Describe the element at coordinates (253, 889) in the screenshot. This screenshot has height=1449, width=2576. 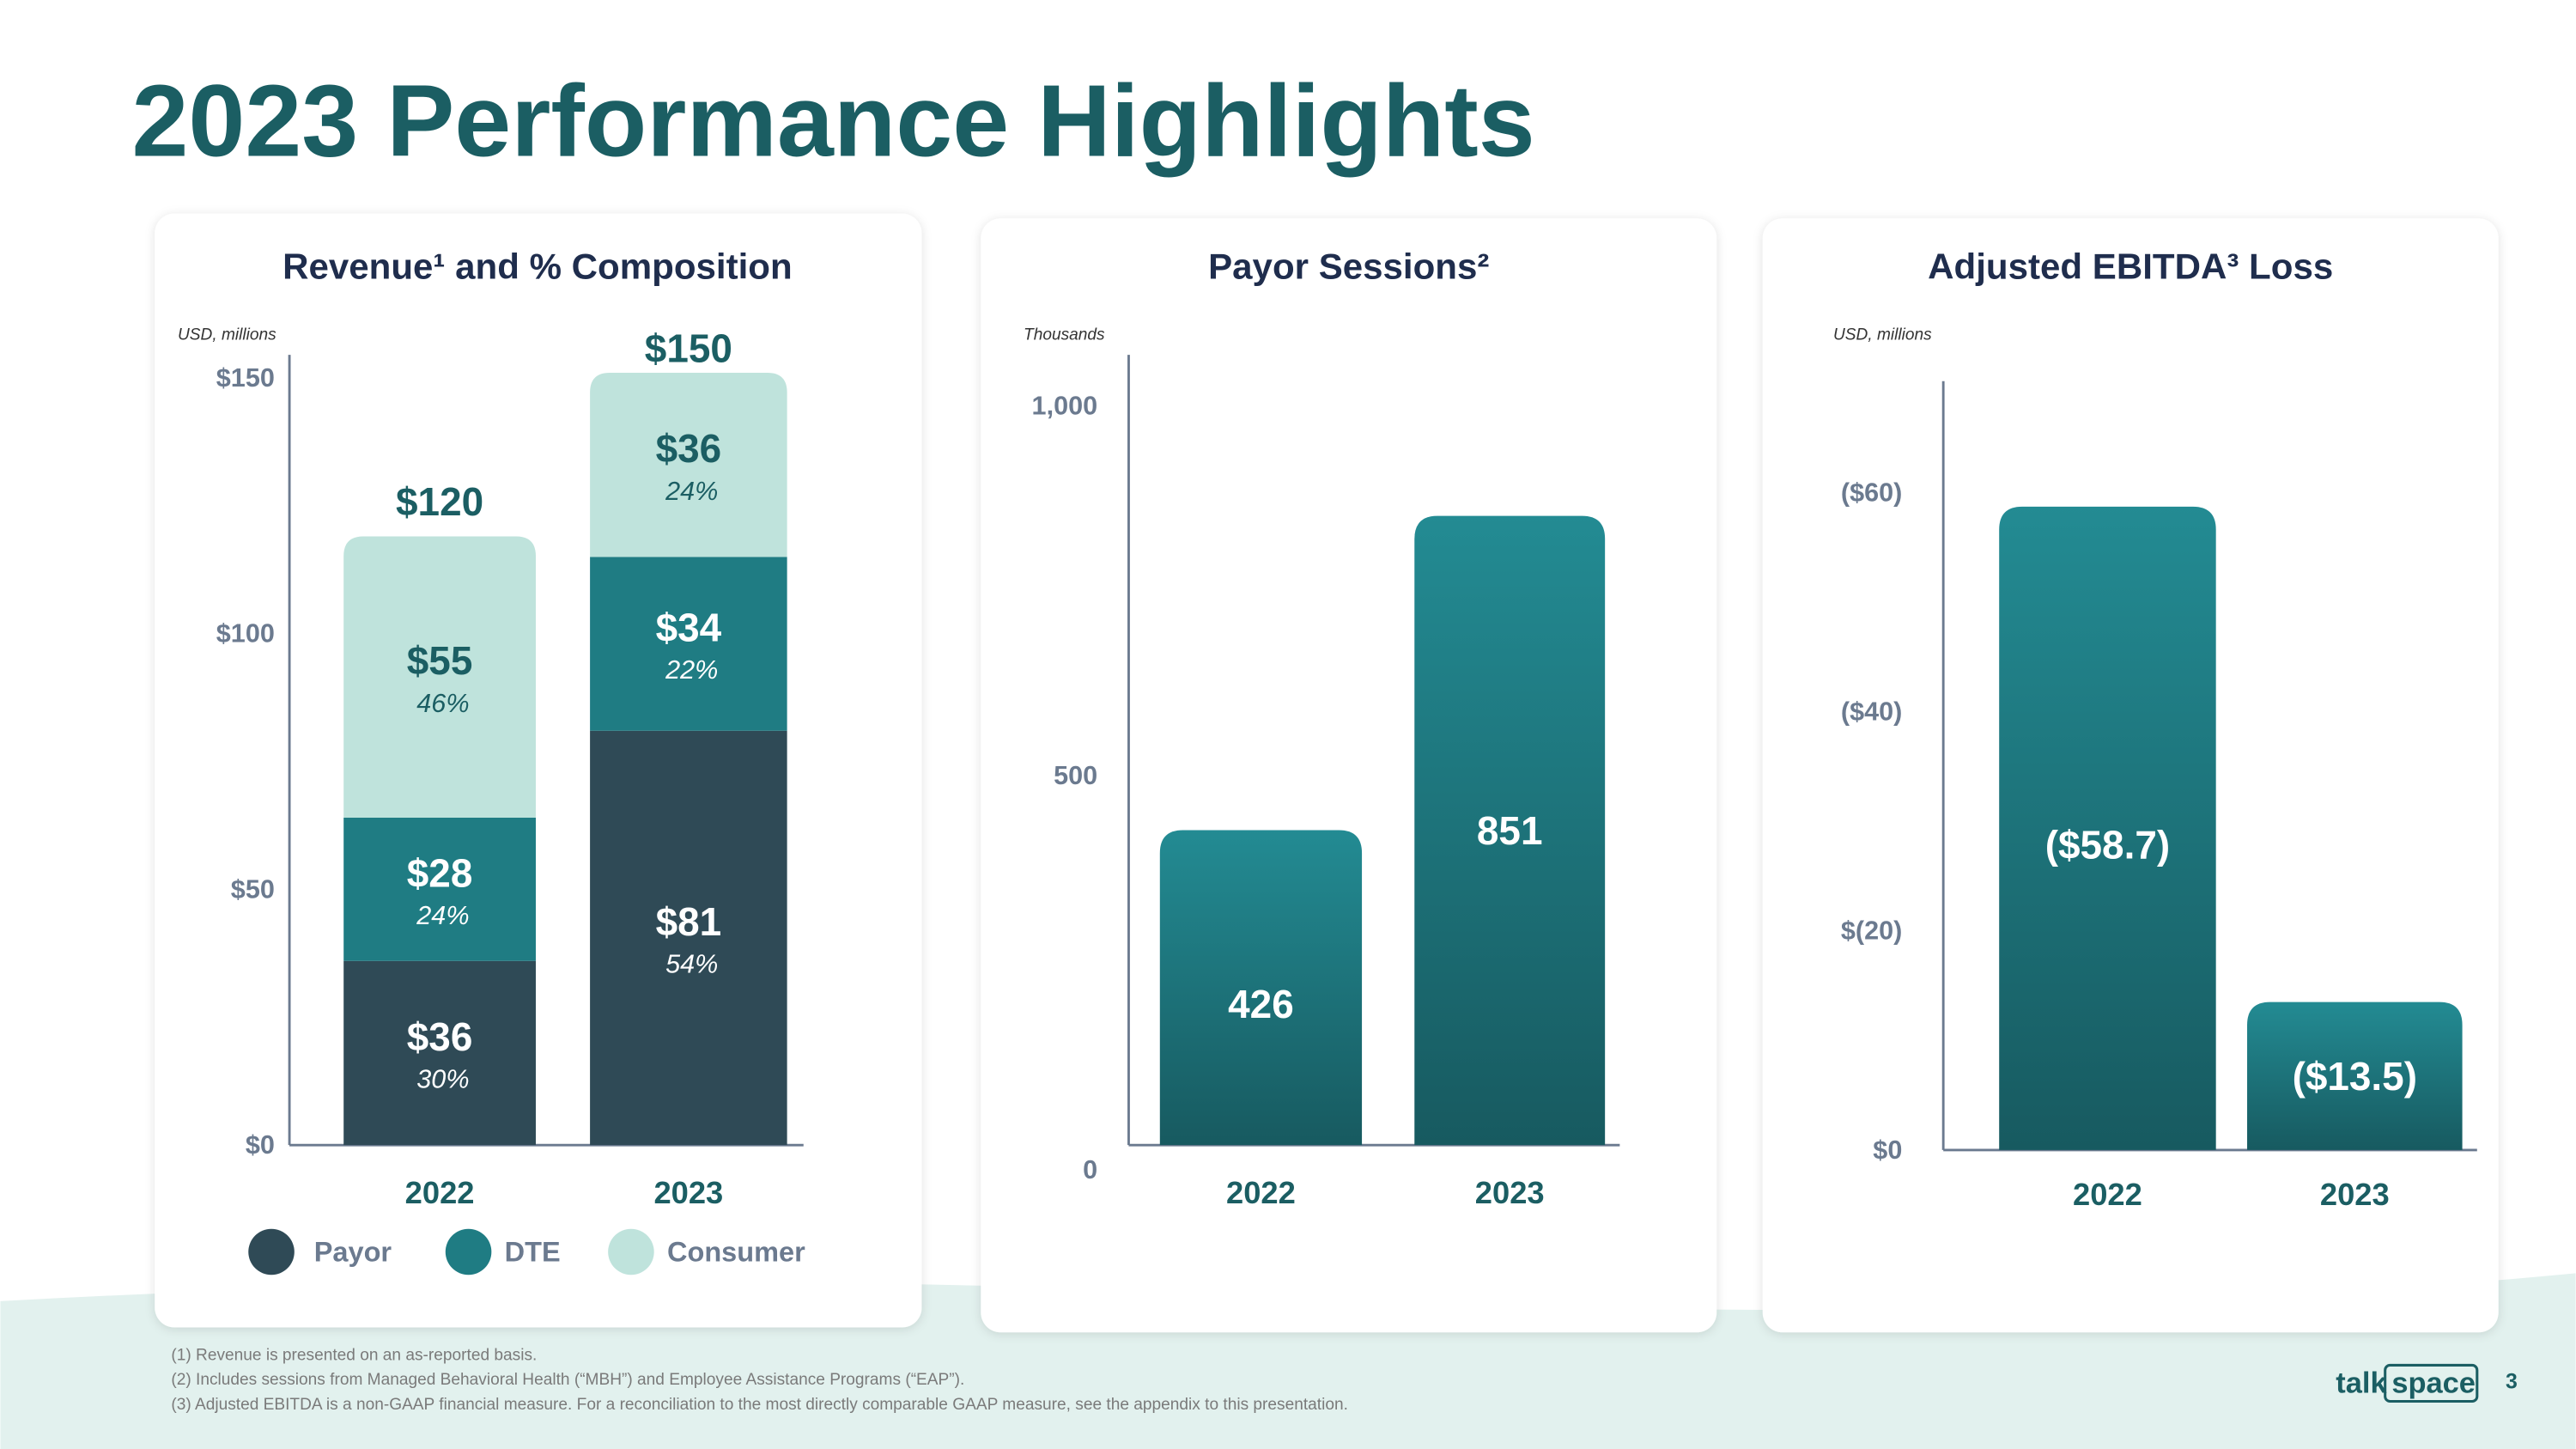
I see `y-tick-label: $50` at that location.